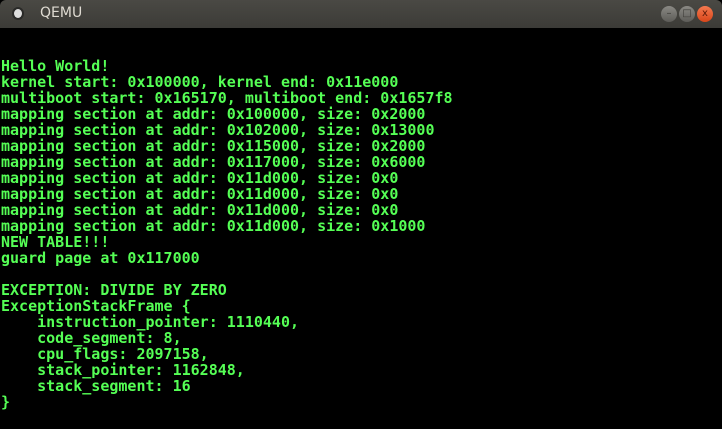 The image size is (722, 429). I want to click on console-line: ExceptionStackFrame {, so click(96, 306).